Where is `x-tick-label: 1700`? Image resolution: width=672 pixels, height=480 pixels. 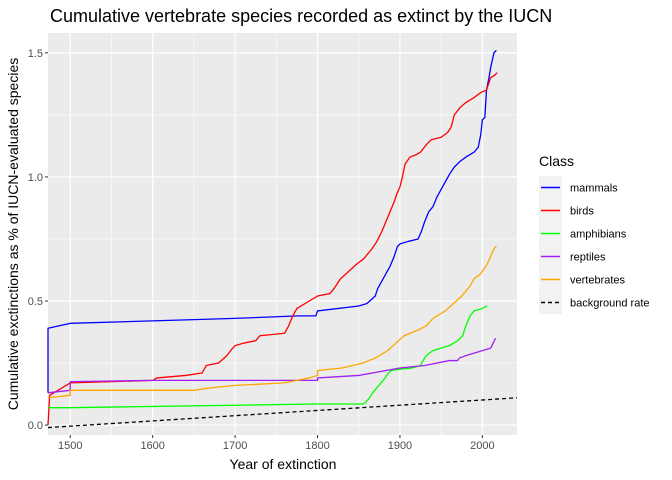
x-tick-label: 1700 is located at coordinates (235, 446).